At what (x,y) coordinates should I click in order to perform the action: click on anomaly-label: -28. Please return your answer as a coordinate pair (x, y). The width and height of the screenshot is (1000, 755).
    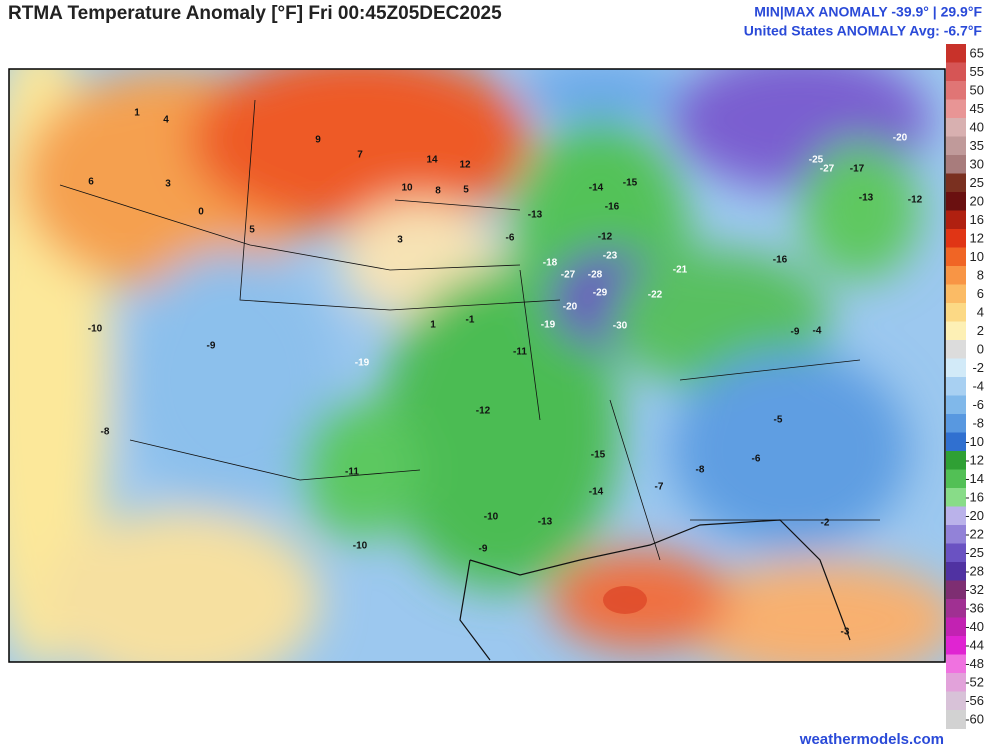
    Looking at the image, I should click on (595, 275).